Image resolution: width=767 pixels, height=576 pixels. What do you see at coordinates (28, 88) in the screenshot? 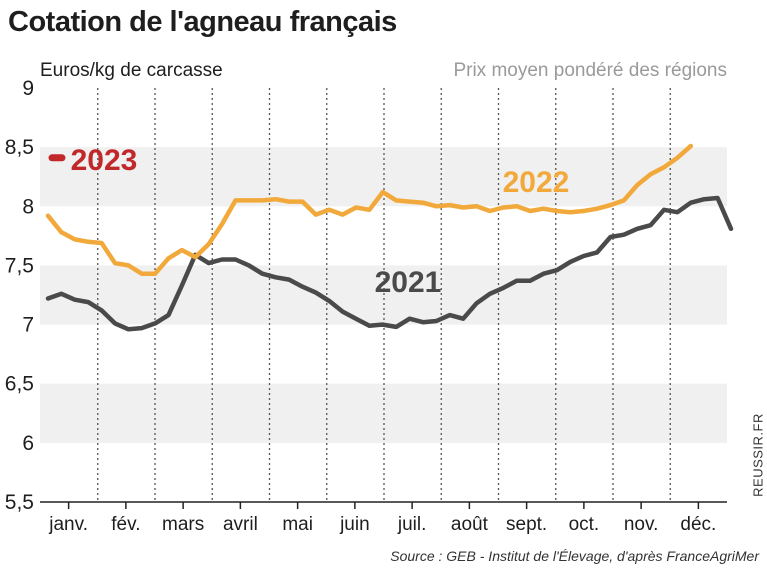
I see `y-tick-label: 9` at bounding box center [28, 88].